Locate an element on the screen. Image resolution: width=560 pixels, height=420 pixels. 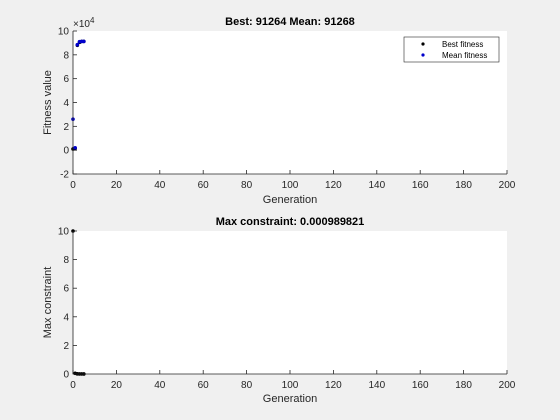
constraint-y-axis-label: Max constraint is located at coordinates (48, 303).